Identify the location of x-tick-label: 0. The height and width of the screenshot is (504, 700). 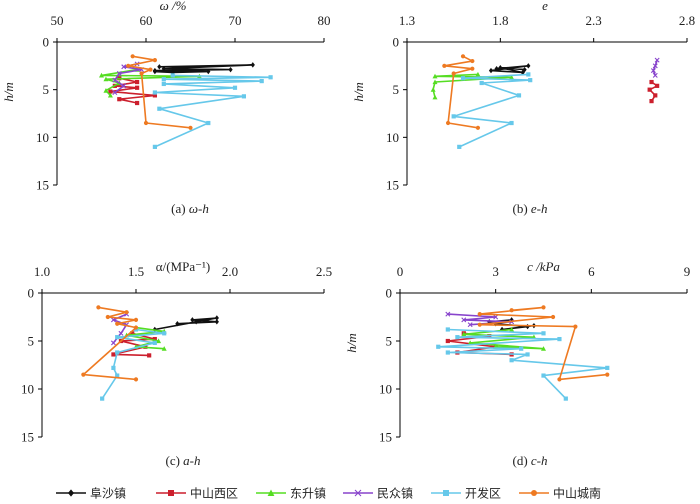
(400, 271).